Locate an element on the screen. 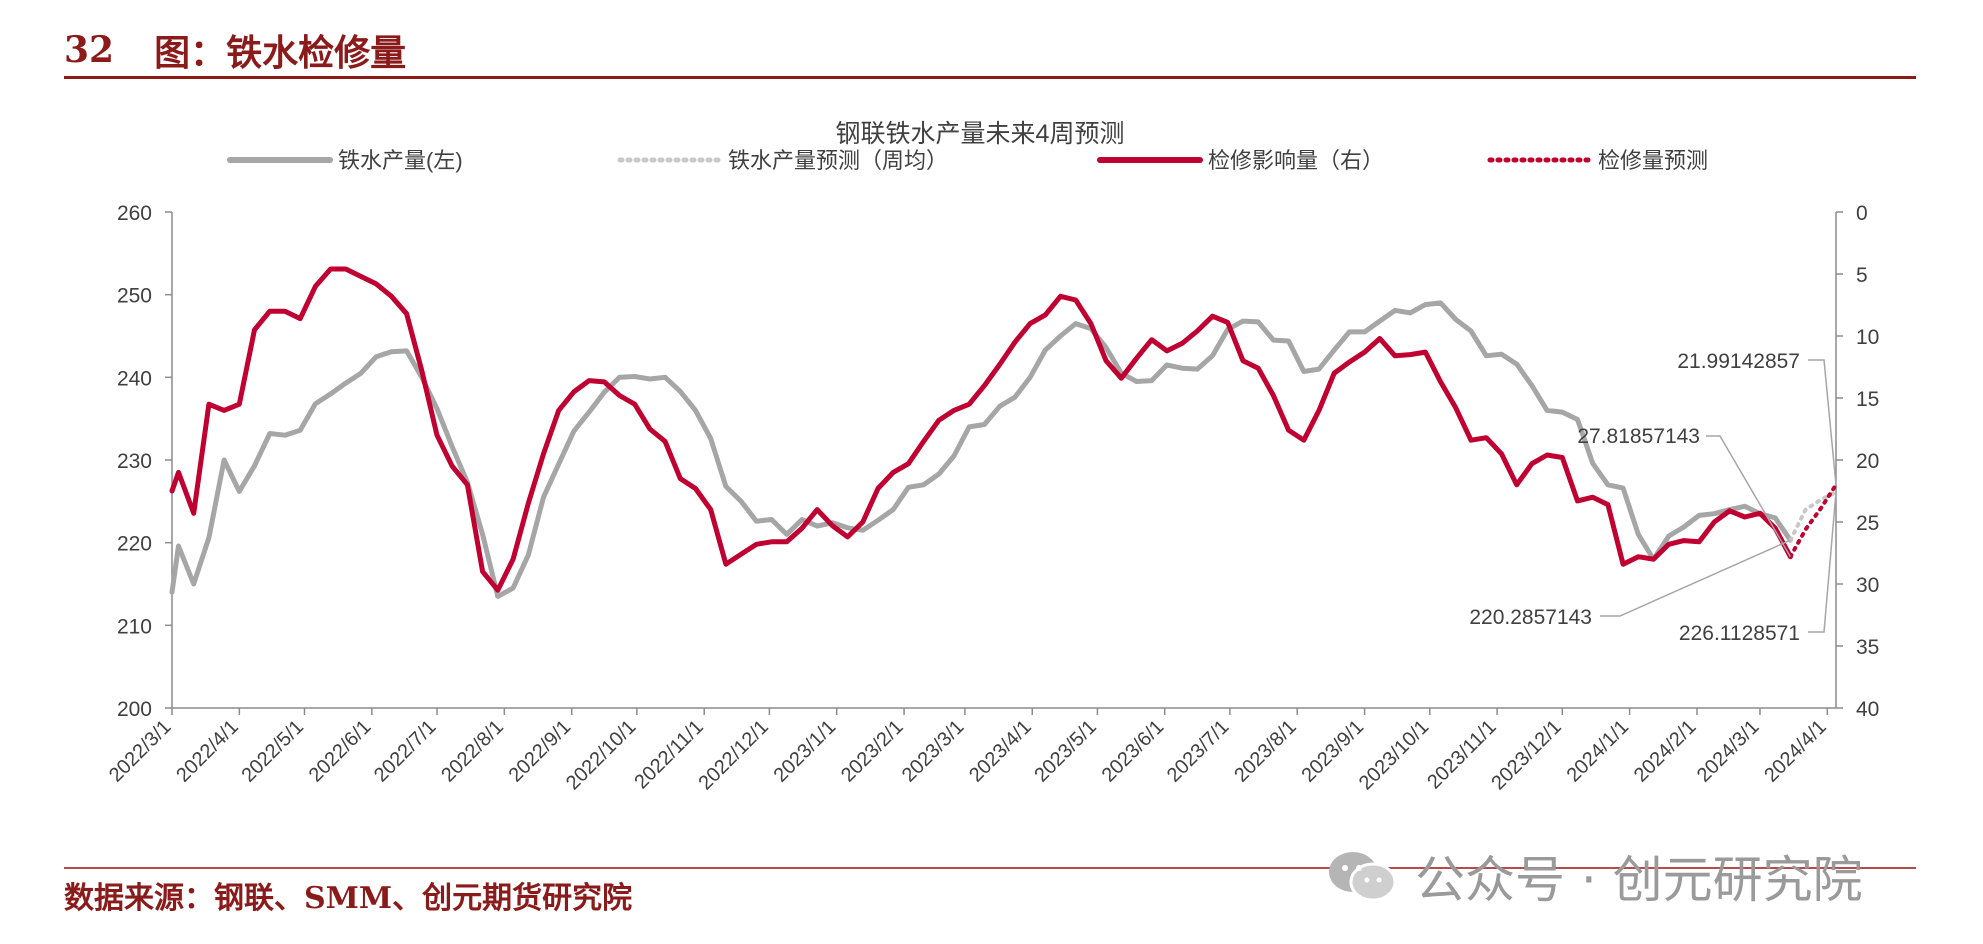 The image size is (1983, 944). x-tick-label: 2022/4/1 is located at coordinates (207, 751).